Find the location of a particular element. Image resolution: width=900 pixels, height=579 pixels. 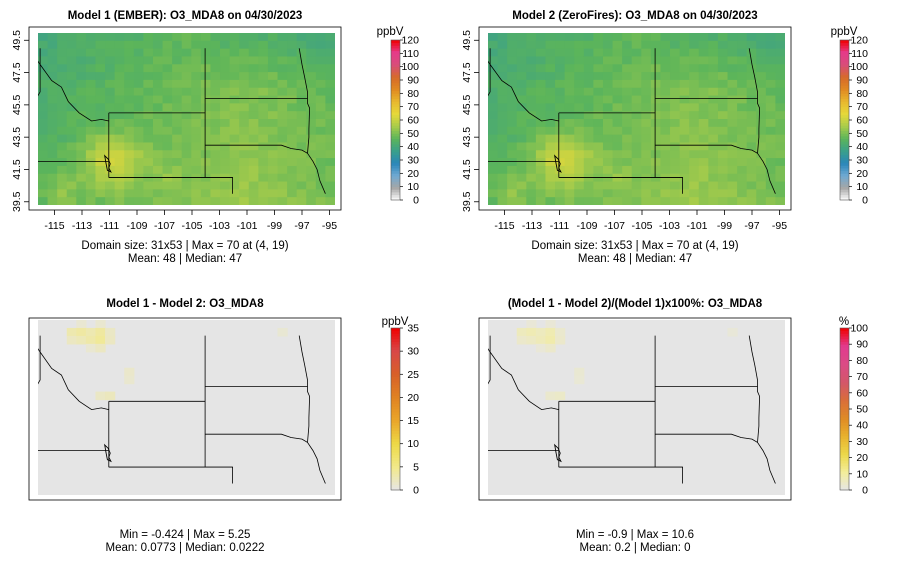

y-tick-label: 47.5 is located at coordinates (467, 72).